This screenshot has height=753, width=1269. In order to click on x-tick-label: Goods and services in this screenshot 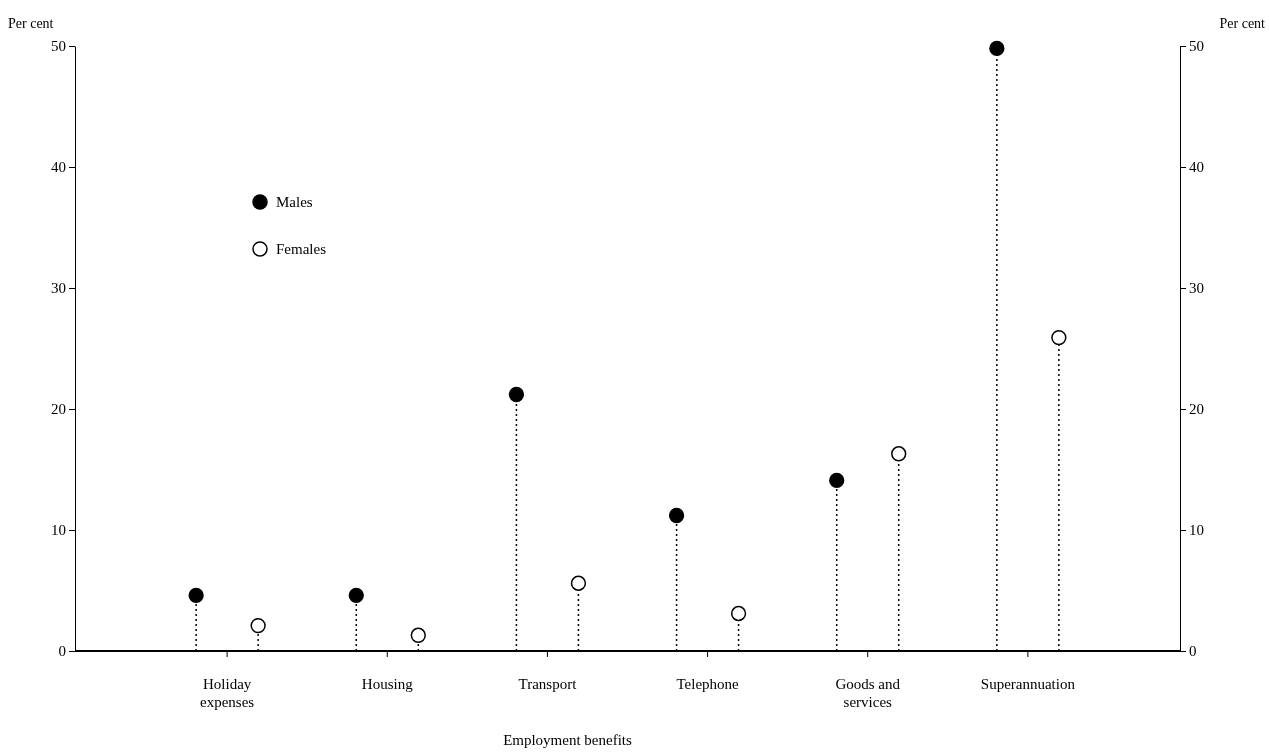, I will do `click(868, 693)`.